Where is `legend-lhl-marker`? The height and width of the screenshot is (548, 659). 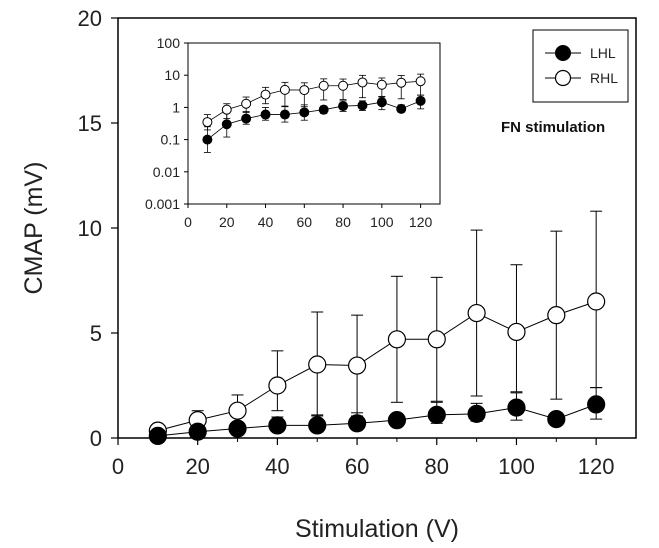
legend-lhl-marker is located at coordinates (563, 53).